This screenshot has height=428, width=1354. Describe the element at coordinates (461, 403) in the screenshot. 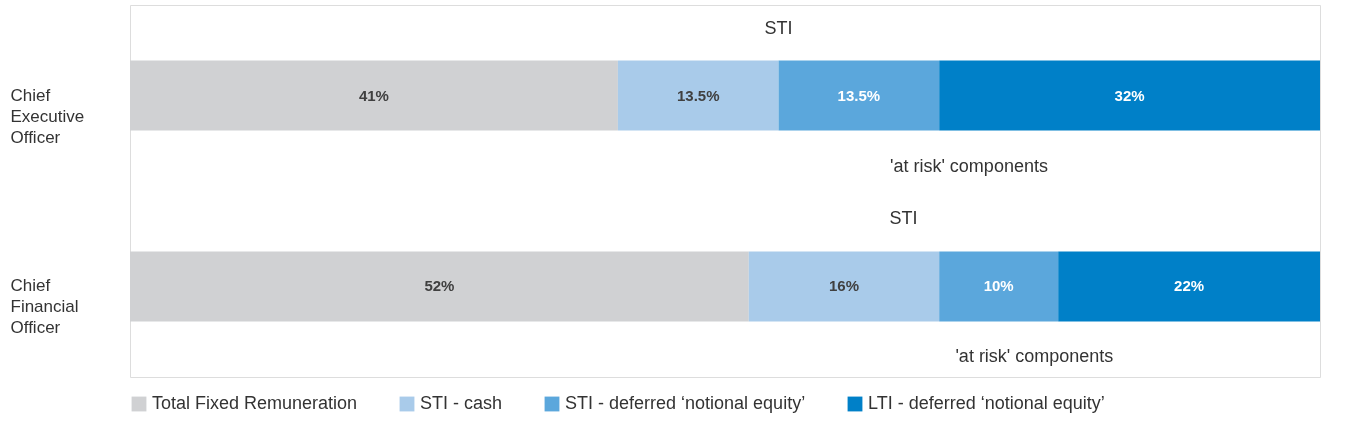

I see `legend-label: STI - cash` at that location.